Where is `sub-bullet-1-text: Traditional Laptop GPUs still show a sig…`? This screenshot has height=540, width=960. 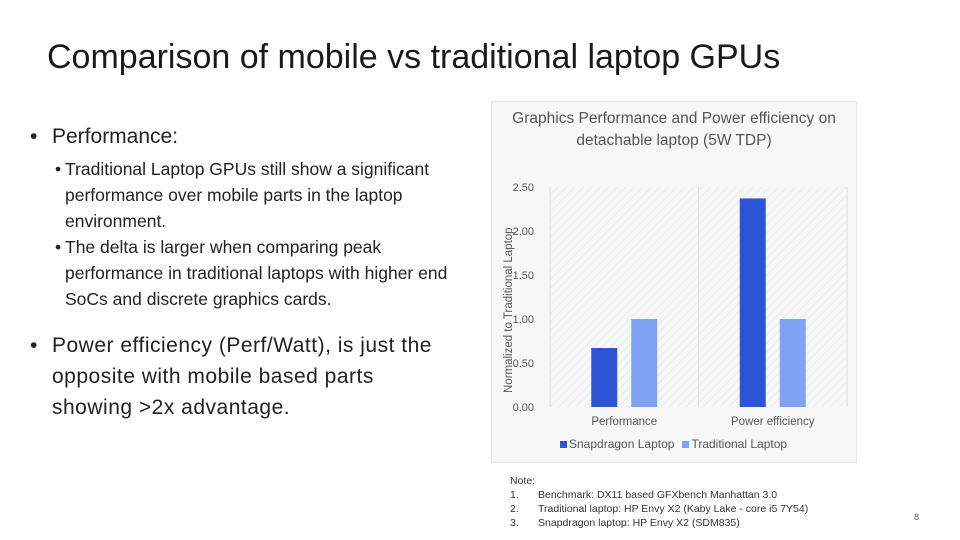
sub-bullet-1-text: Traditional Laptop GPUs still show a sig… is located at coordinates (247, 195).